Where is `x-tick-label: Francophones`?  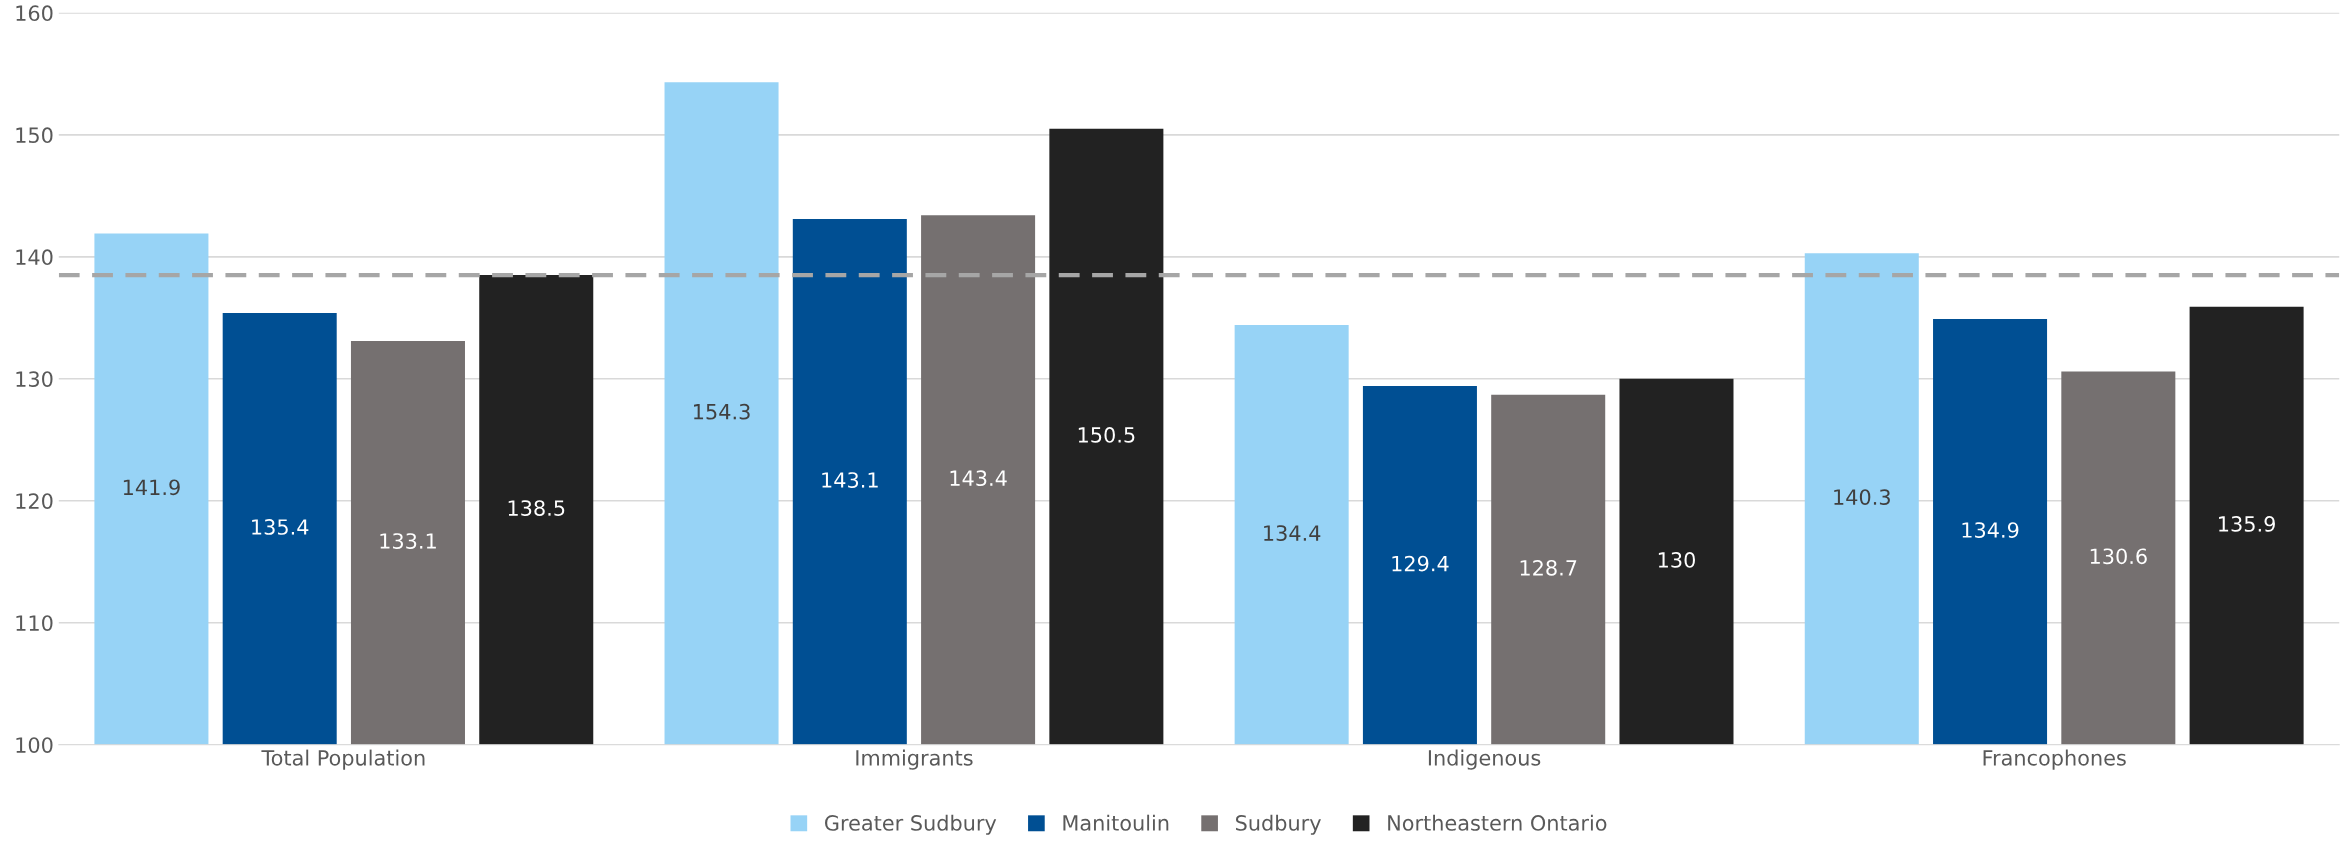 x-tick-label: Francophones is located at coordinates (2054, 759).